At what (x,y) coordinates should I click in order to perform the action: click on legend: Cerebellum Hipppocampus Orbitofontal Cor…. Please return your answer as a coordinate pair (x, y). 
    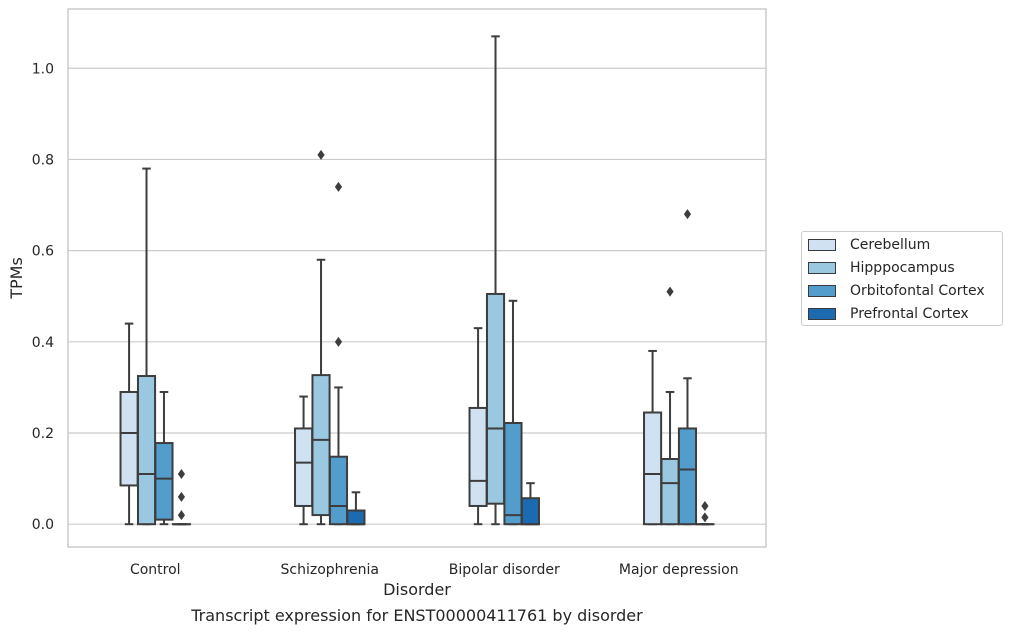
    Looking at the image, I should click on (902, 278).